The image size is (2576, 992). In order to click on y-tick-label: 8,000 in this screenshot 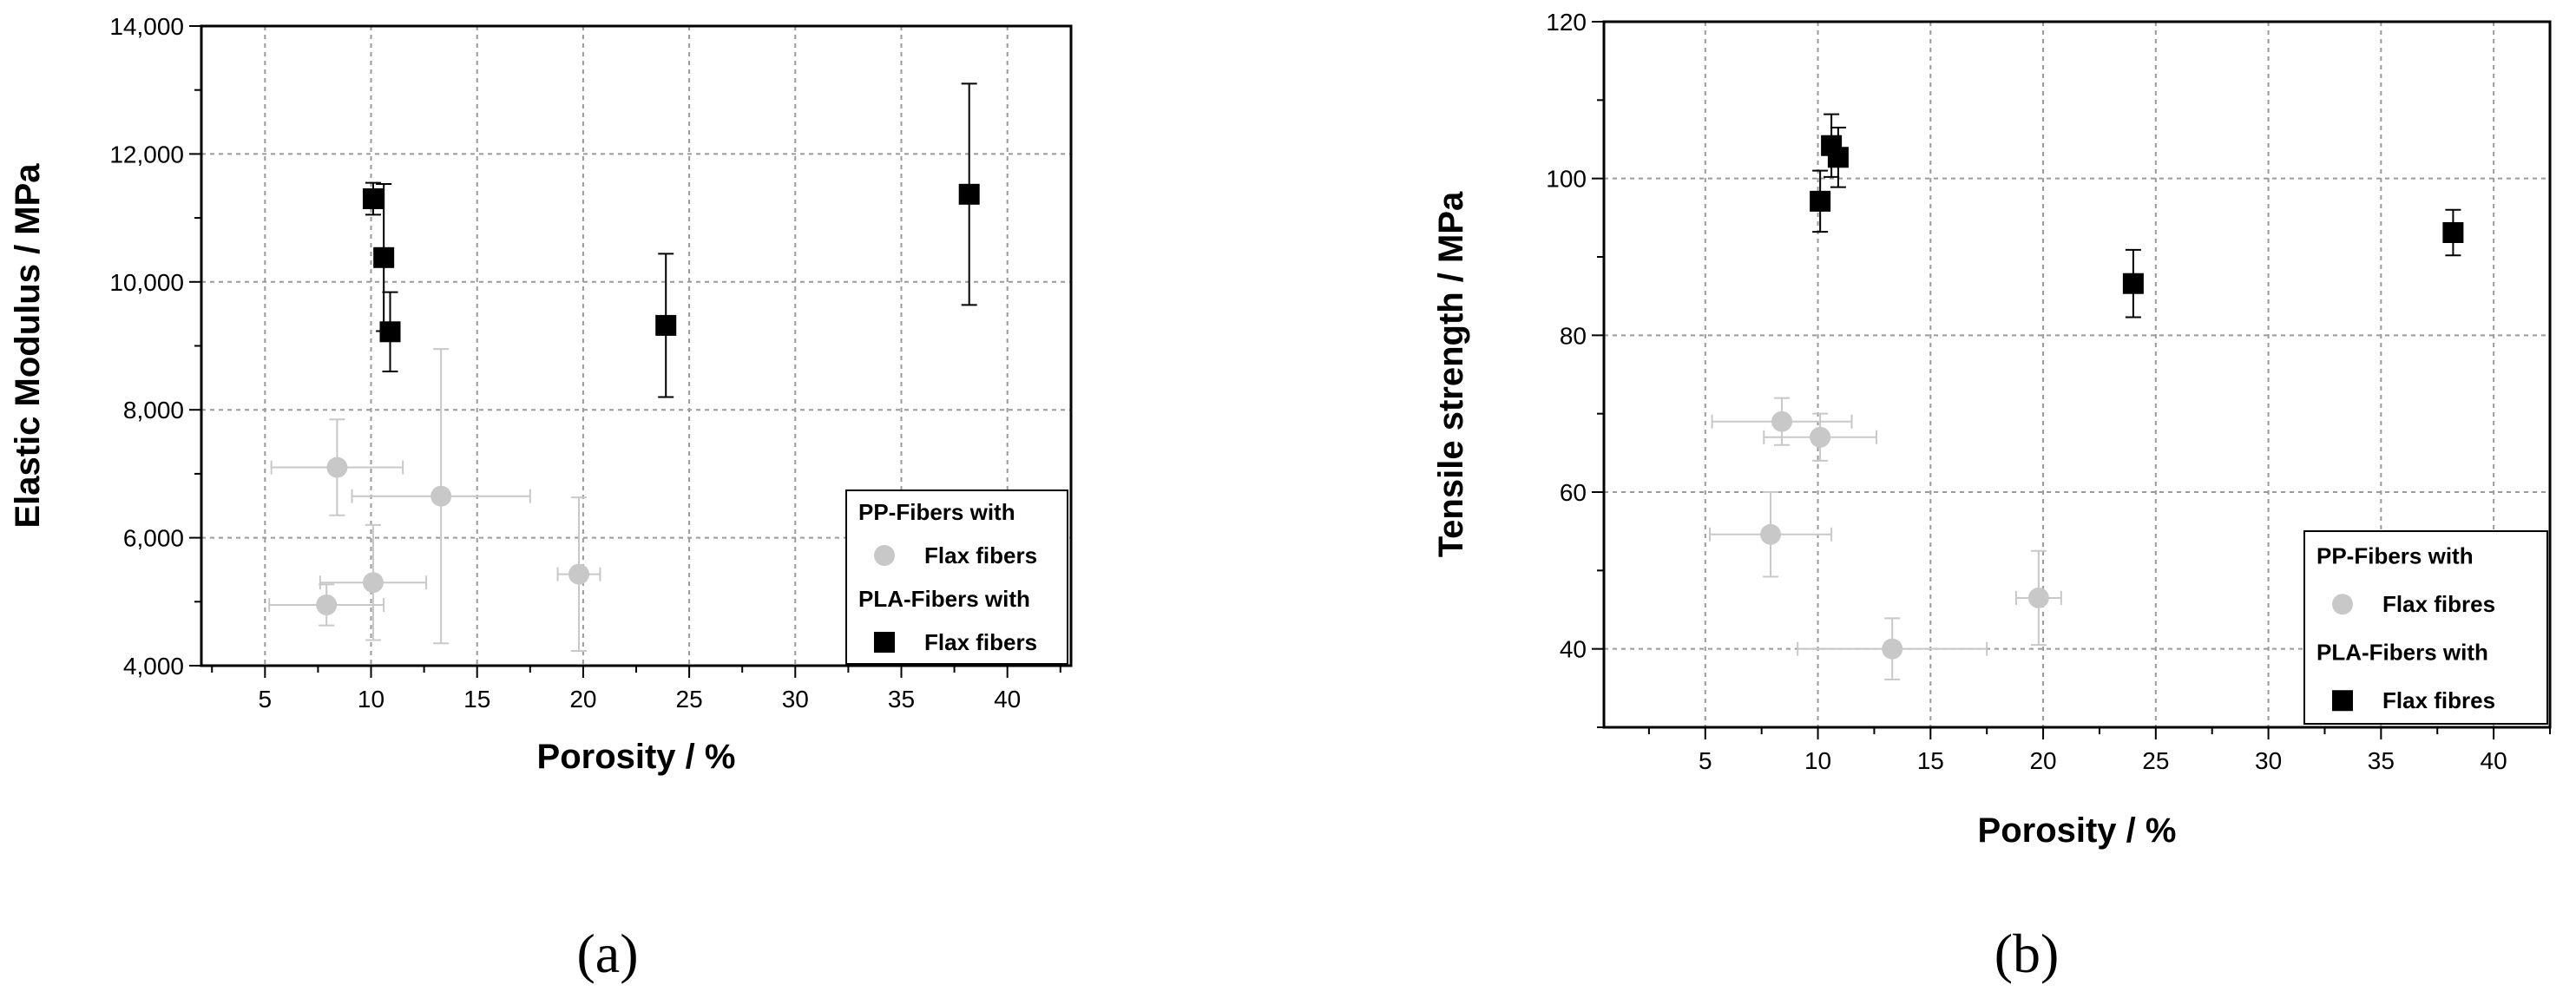, I will do `click(153, 410)`.